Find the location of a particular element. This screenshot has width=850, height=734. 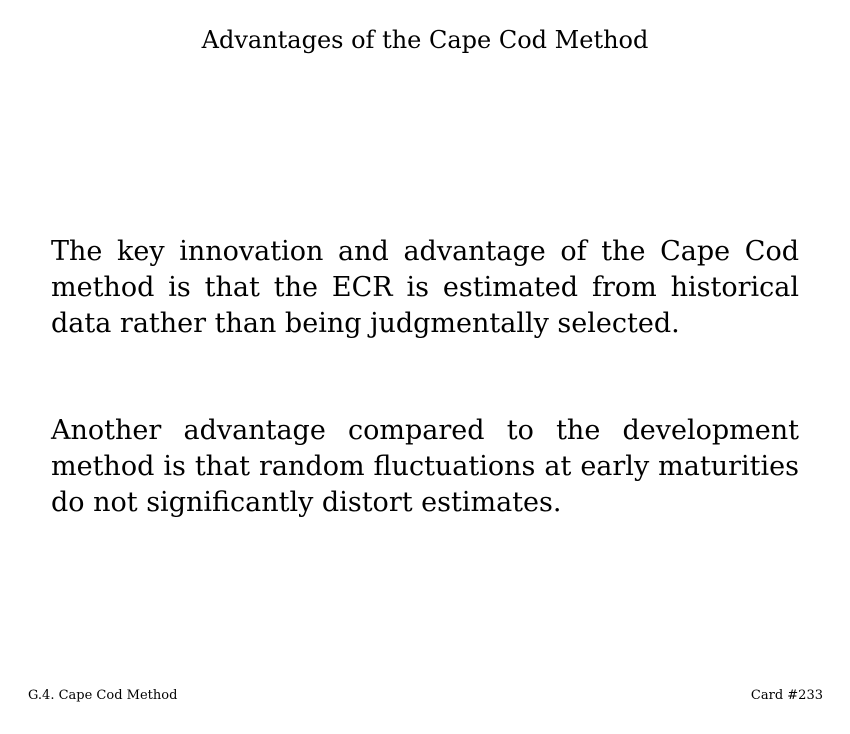

card-title: Advantages of the Cape Cod Method is located at coordinates (425, 40).